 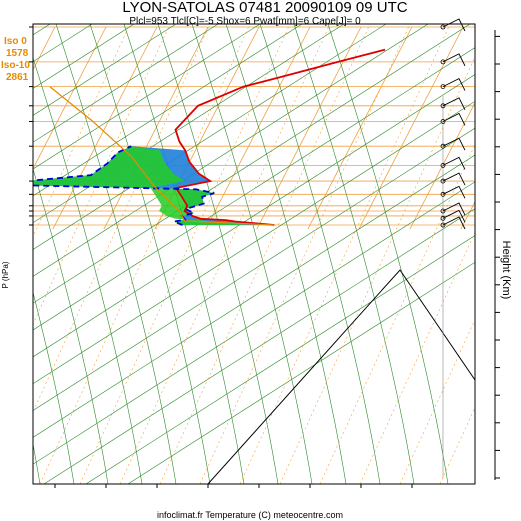 I want to click on temperature-line, so click(x=280, y=137).